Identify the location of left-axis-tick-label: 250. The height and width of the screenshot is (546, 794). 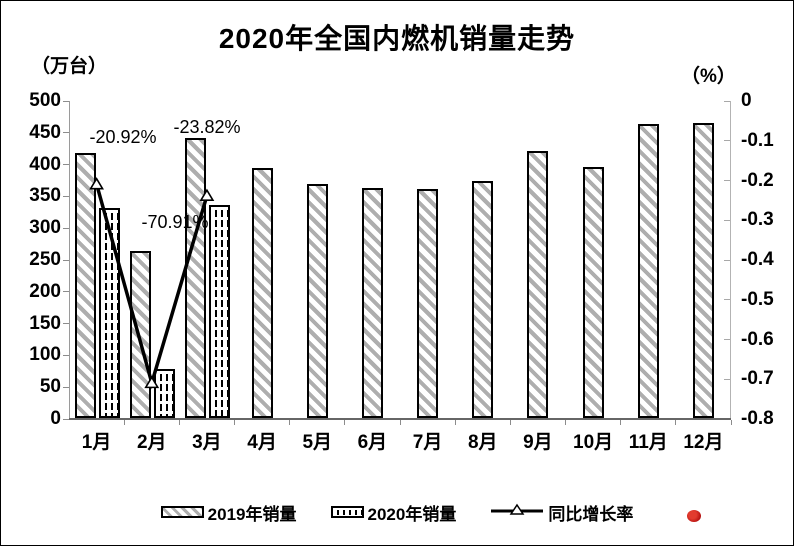
(45, 259).